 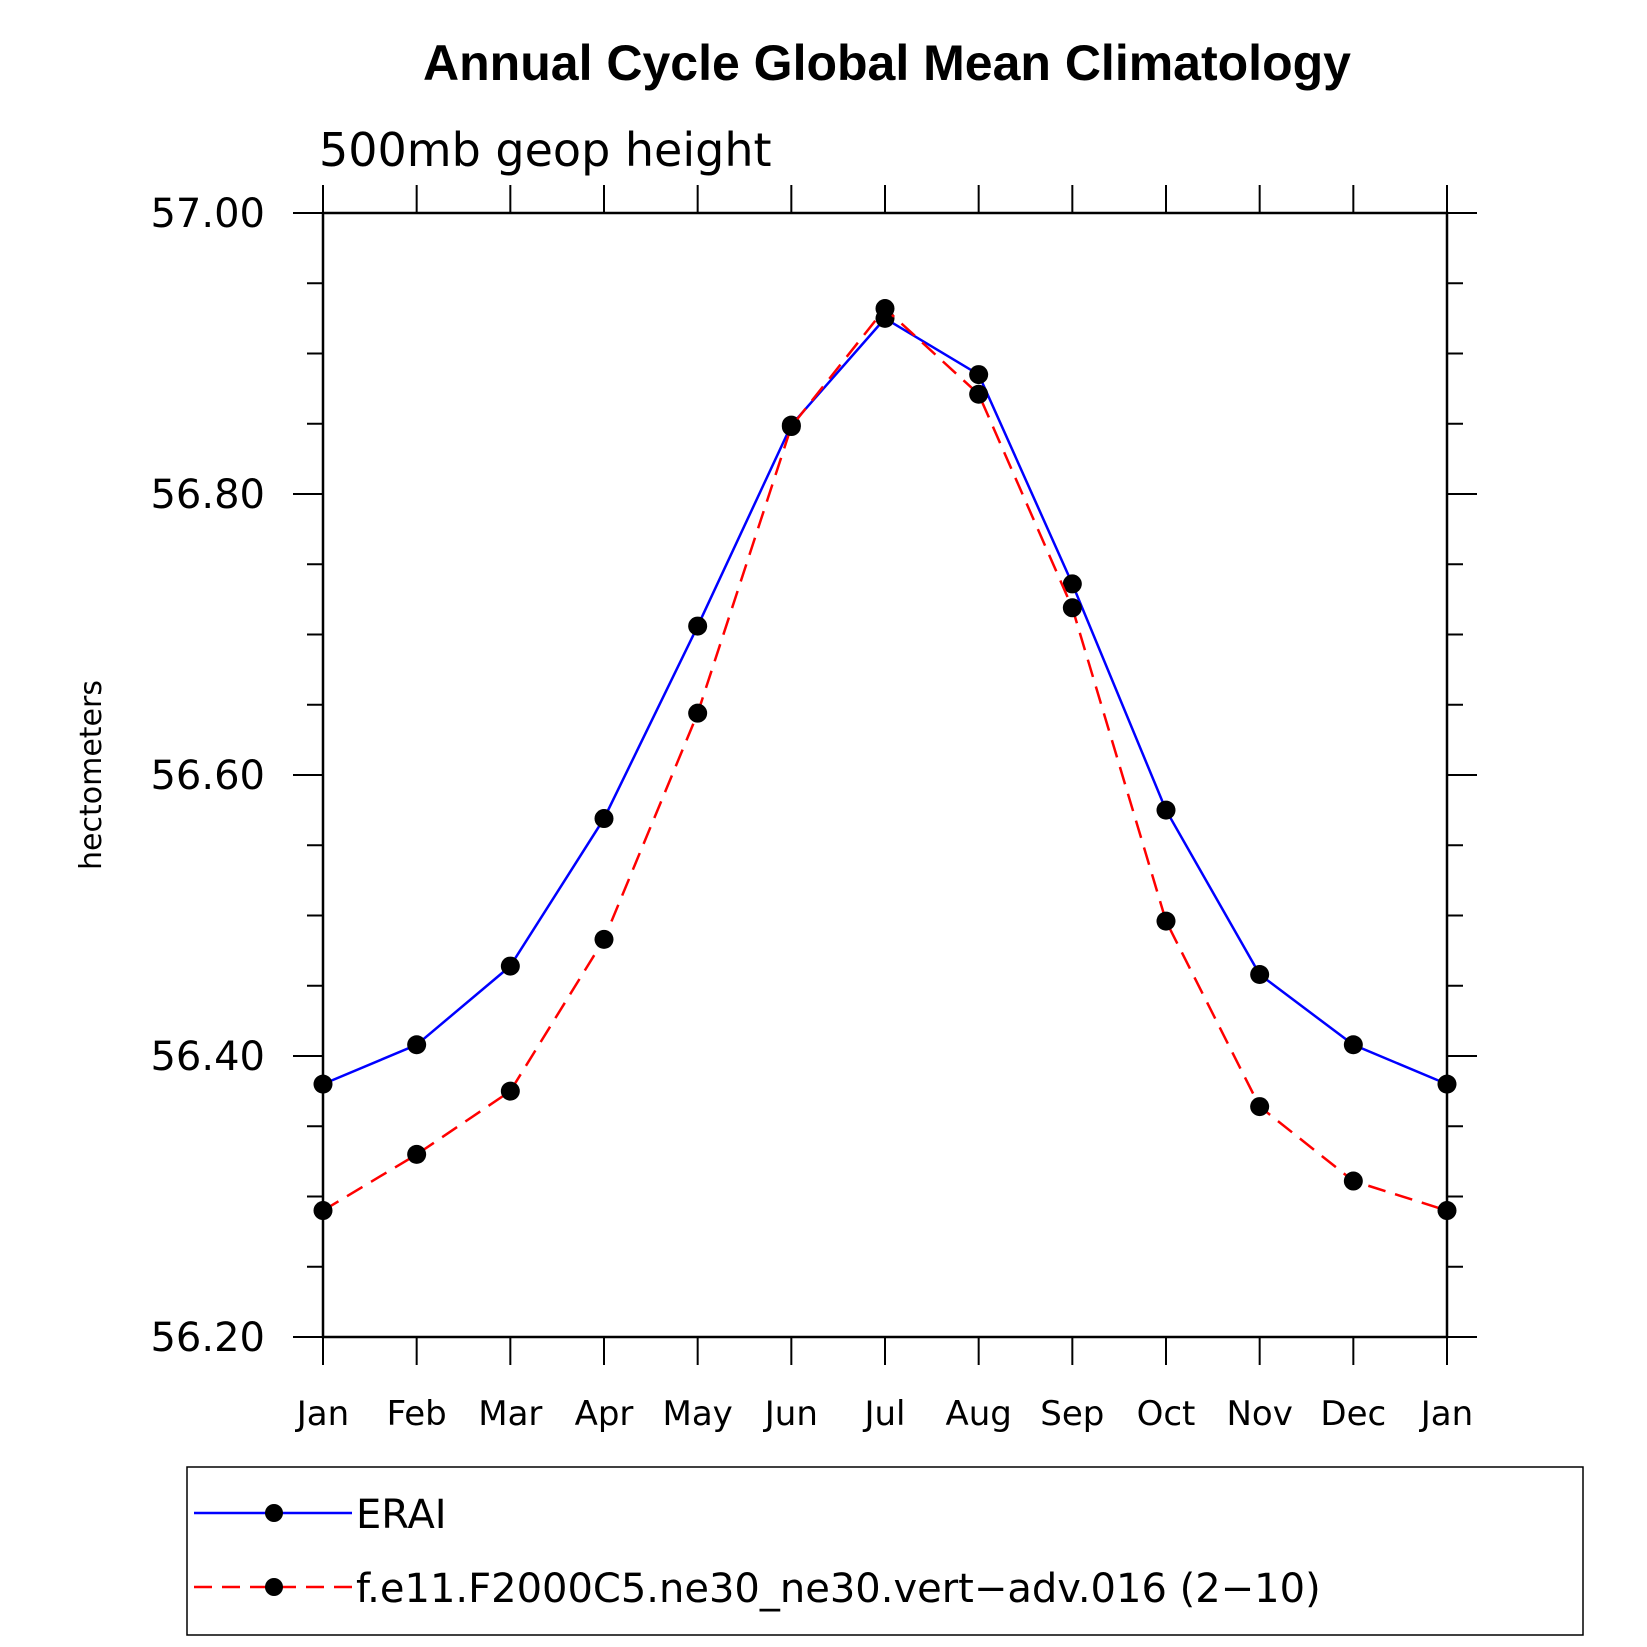 I want to click on x-tick-label: Mar, so click(x=510, y=1414).